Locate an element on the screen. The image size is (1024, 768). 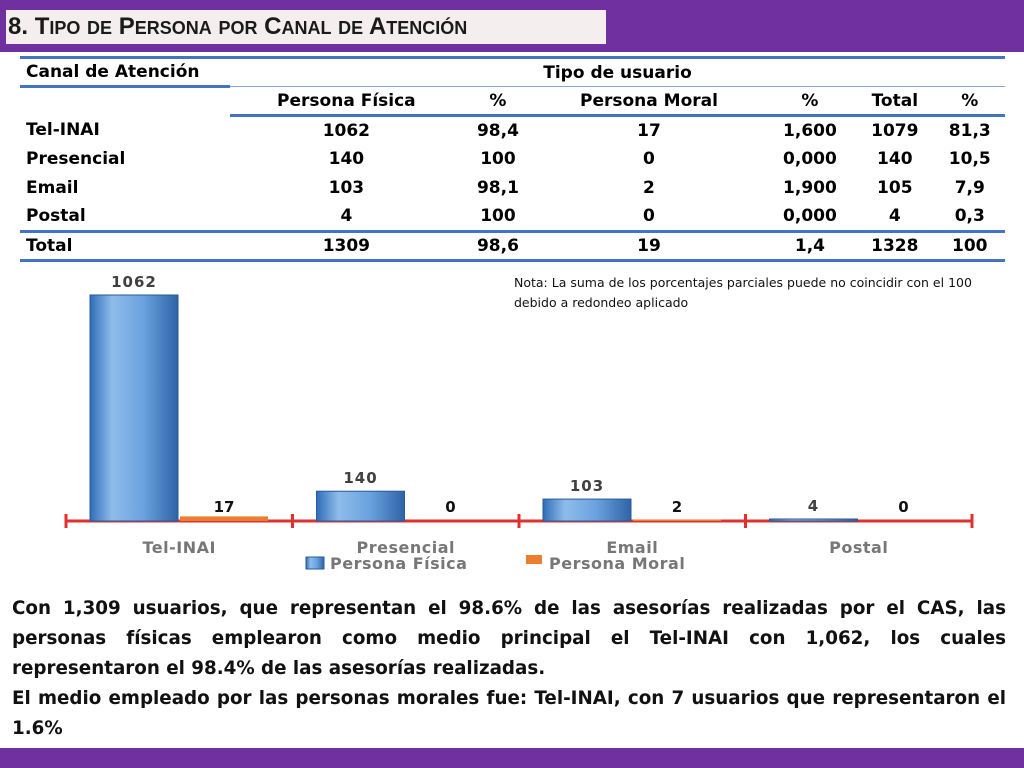
category-label: Postal is located at coordinates (858, 547).